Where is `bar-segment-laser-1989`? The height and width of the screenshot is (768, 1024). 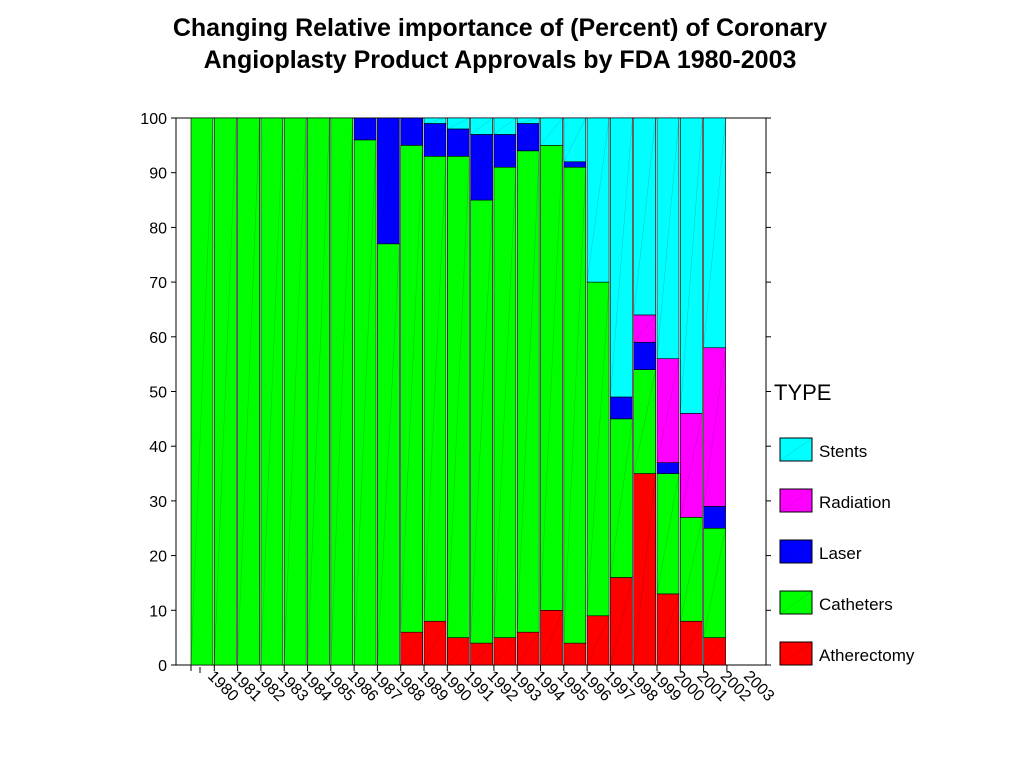
bar-segment-laser-1989 is located at coordinates (412, 131).